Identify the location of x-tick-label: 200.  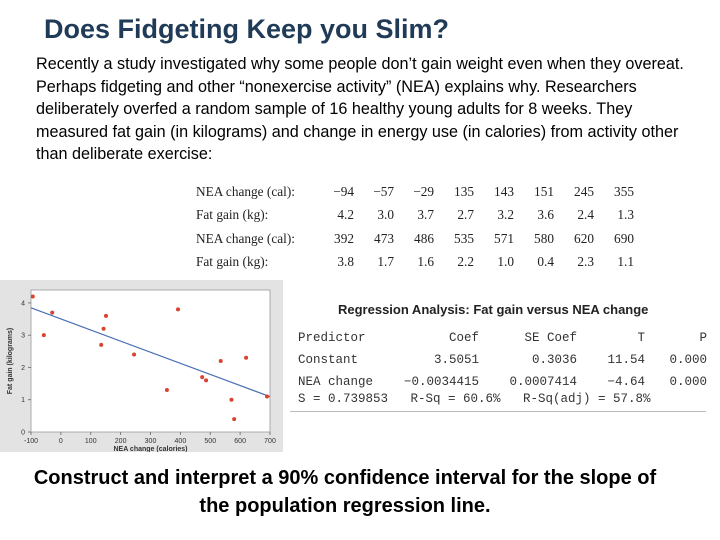
(121, 441).